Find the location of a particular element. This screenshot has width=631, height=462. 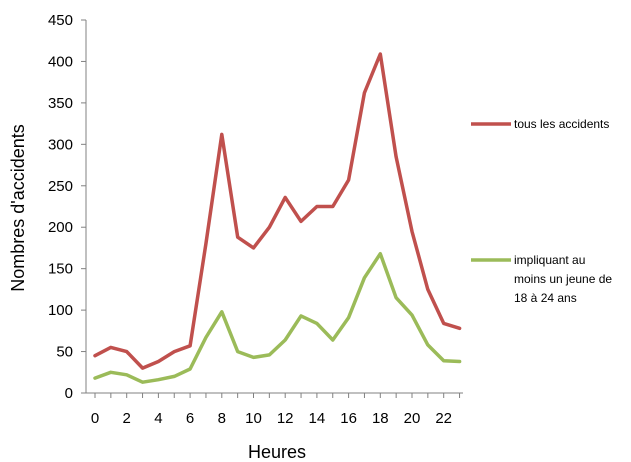

legend-label-2: 18 à 24 ans is located at coordinates (545, 298).